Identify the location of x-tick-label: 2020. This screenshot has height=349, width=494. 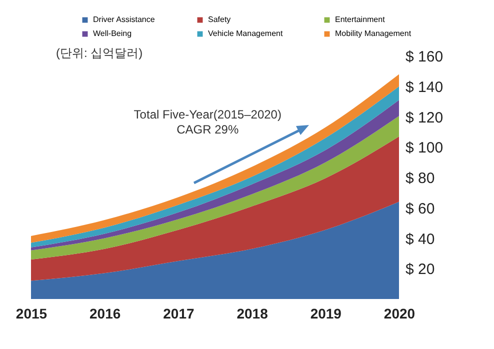
(400, 314).